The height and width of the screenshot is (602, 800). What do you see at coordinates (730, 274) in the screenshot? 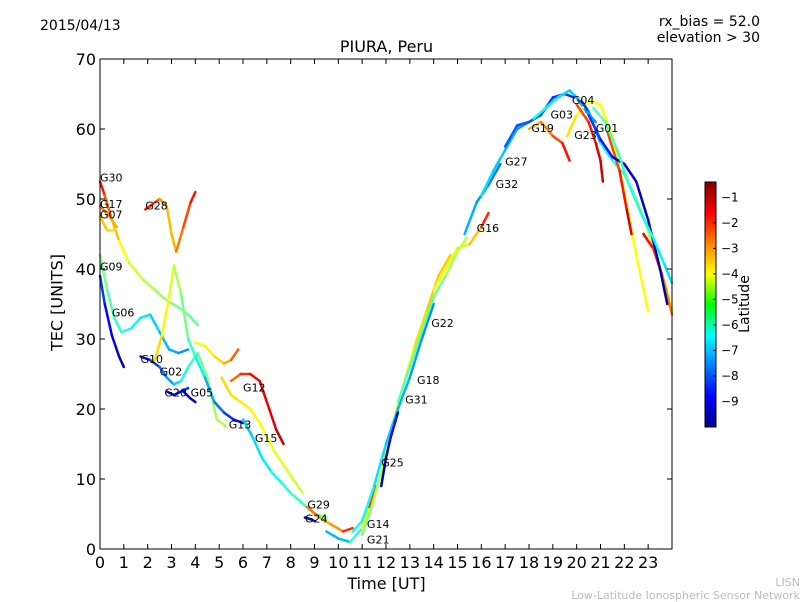
I see `colorbar-tick-label: −4` at bounding box center [730, 274].